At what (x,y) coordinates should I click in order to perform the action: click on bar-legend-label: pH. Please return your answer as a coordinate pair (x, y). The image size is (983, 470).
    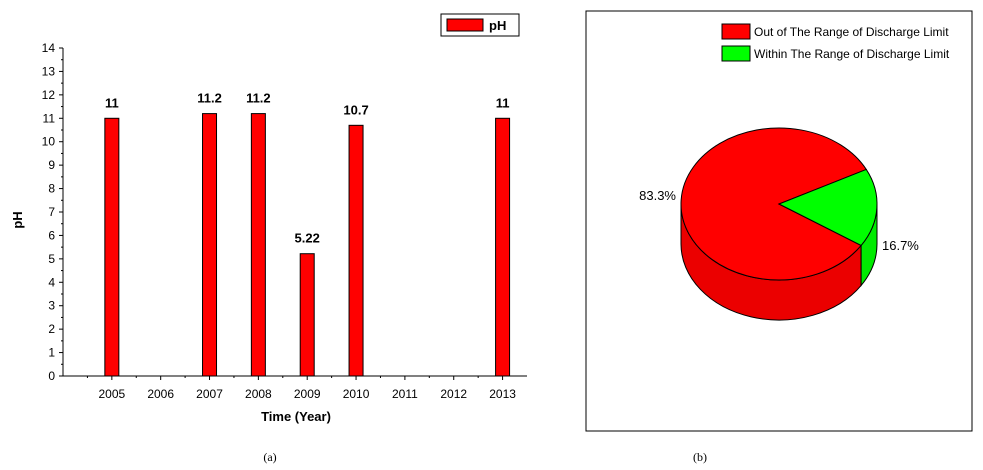
    Looking at the image, I should click on (497, 25).